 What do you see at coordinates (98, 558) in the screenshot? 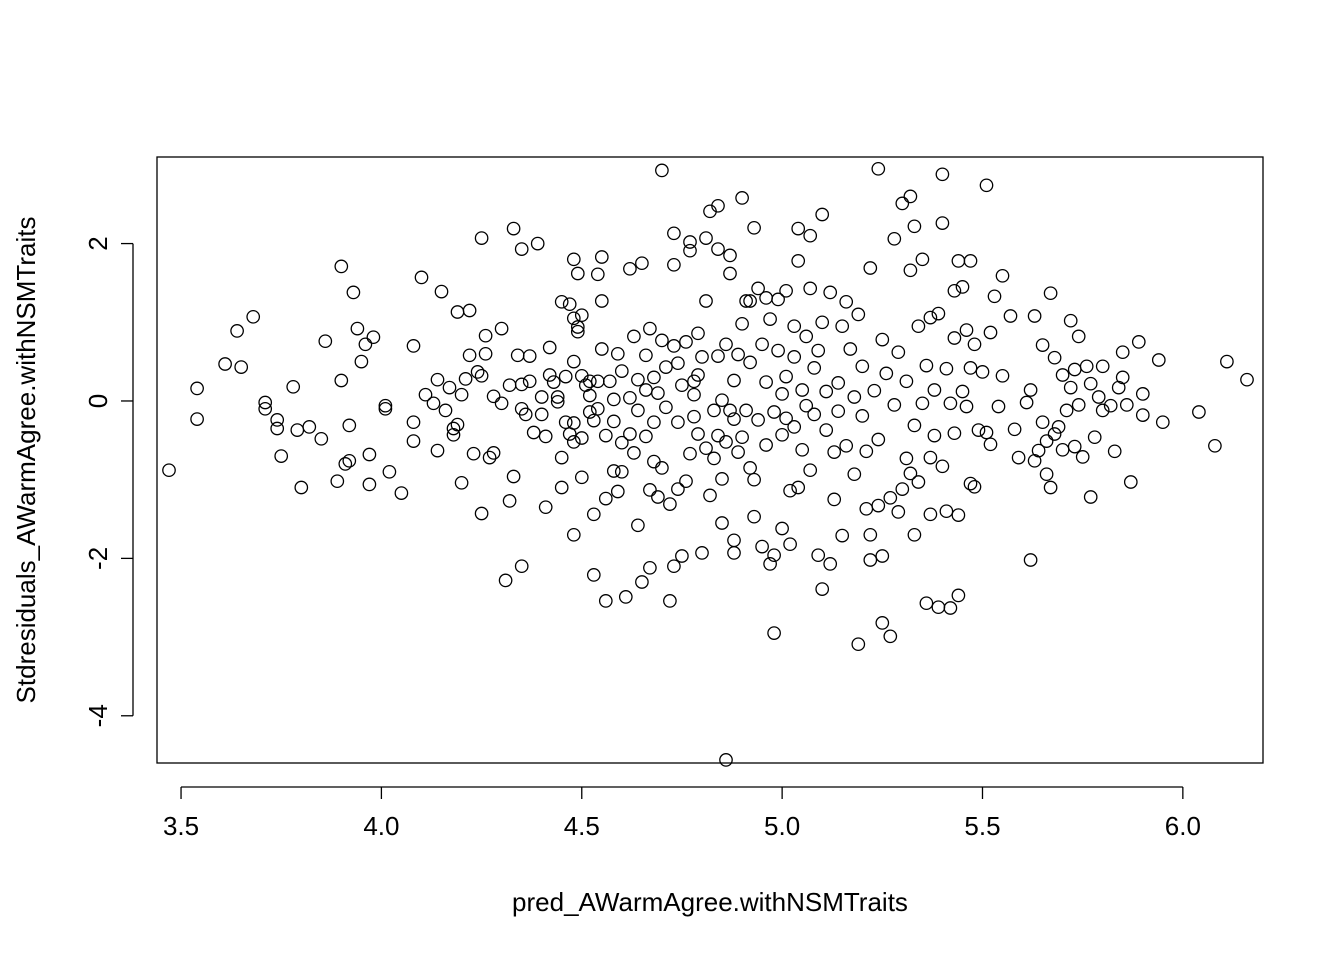
I see `y-tick-label: -2` at bounding box center [98, 558].